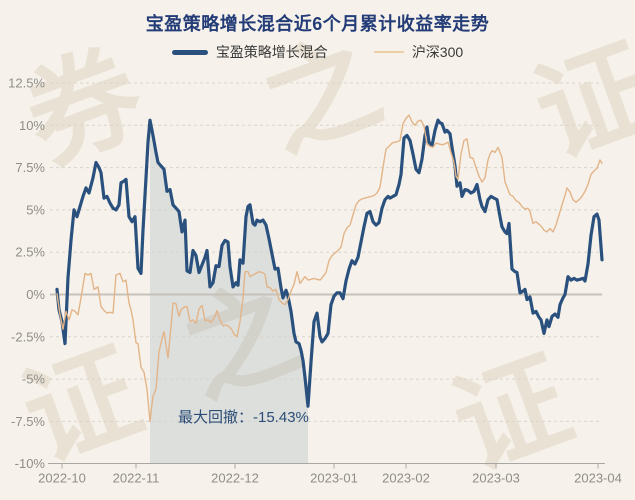  What do you see at coordinates (28, 336) in the screenshot?
I see `y-axis-label: -2.5%` at bounding box center [28, 336].